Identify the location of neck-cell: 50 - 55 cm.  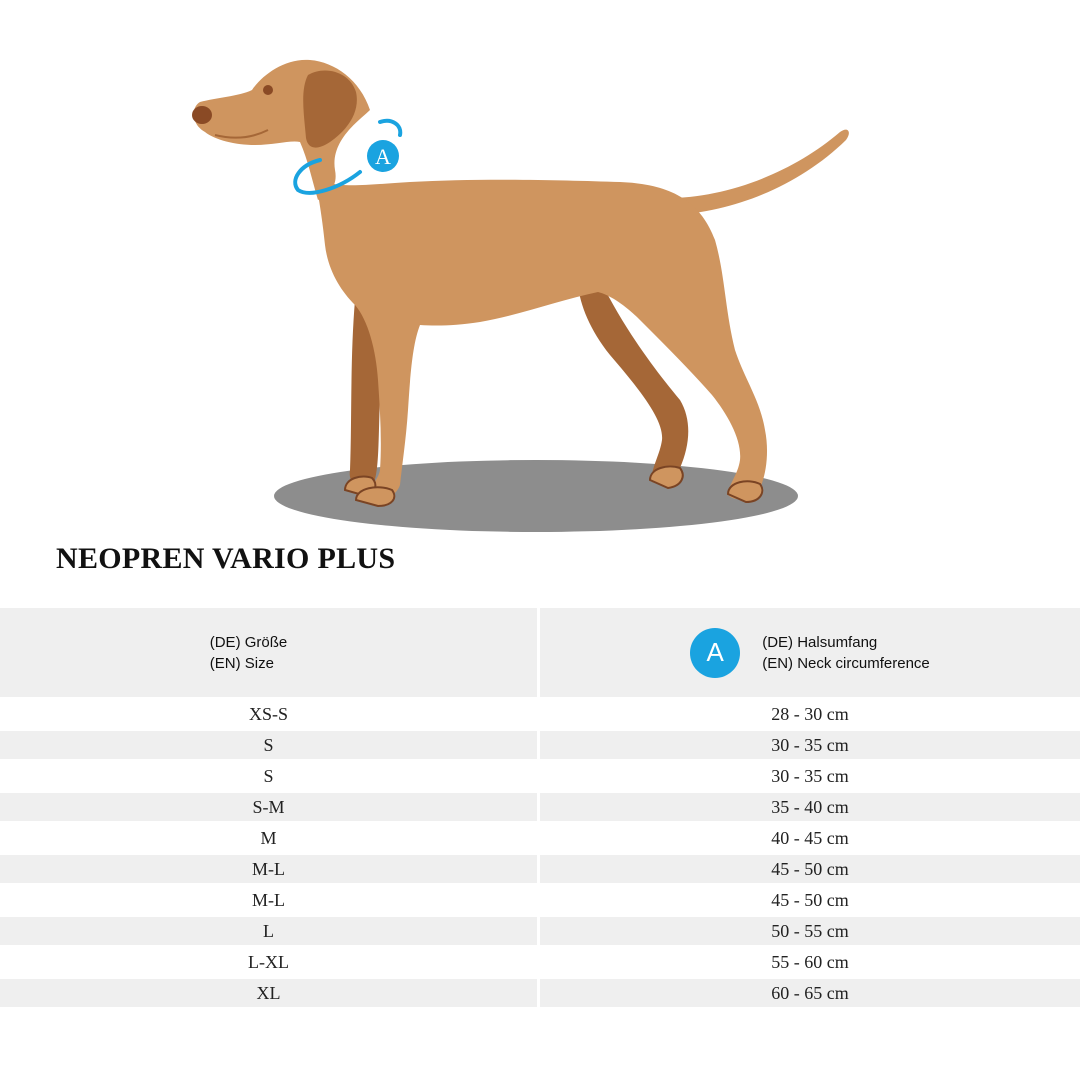
(809, 930).